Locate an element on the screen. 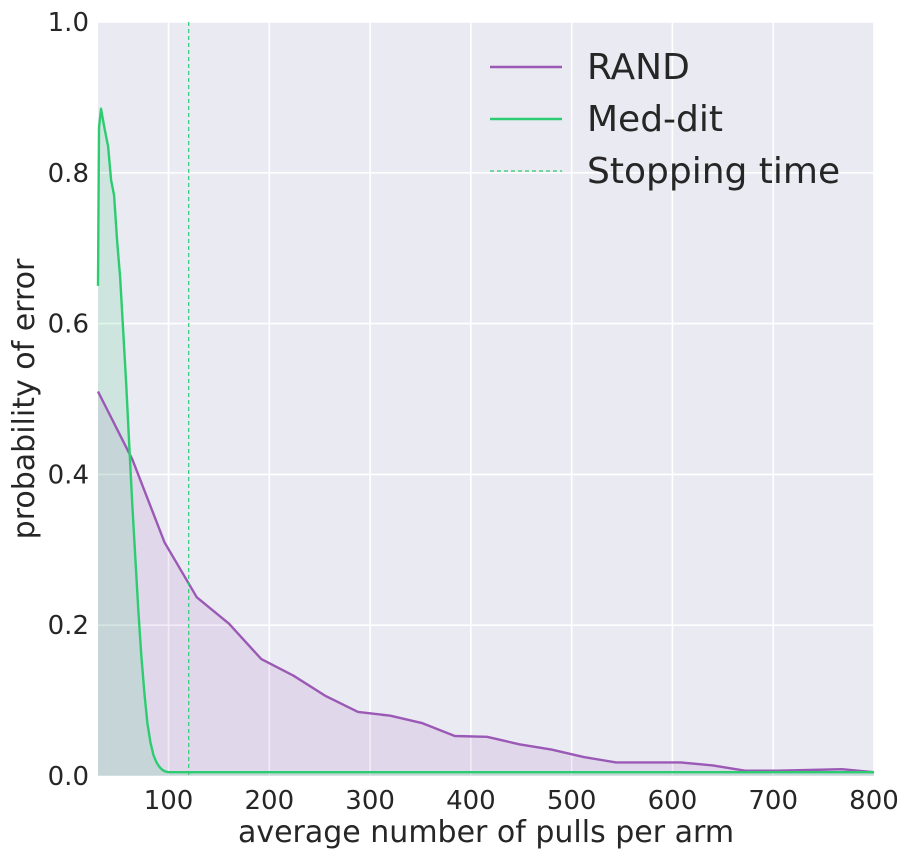 Image resolution: width=910 pixels, height=858 pixels. y-tick-label: 0.6 is located at coordinates (68, 325).